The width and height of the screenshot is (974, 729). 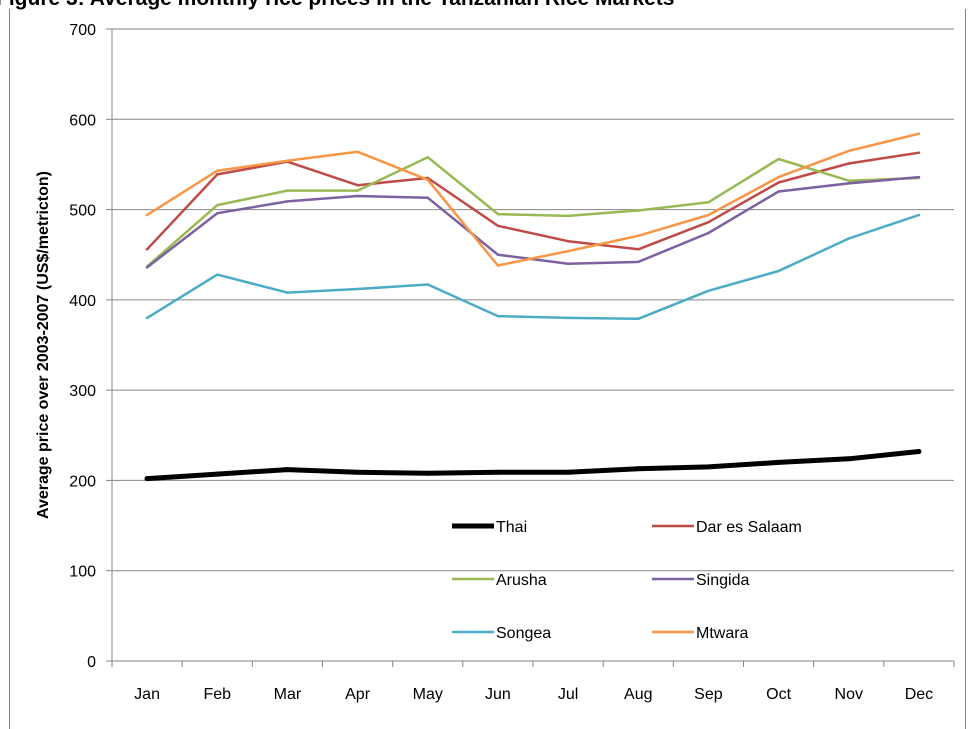 What do you see at coordinates (489, 527) in the screenshot?
I see `legend-item: Thai` at bounding box center [489, 527].